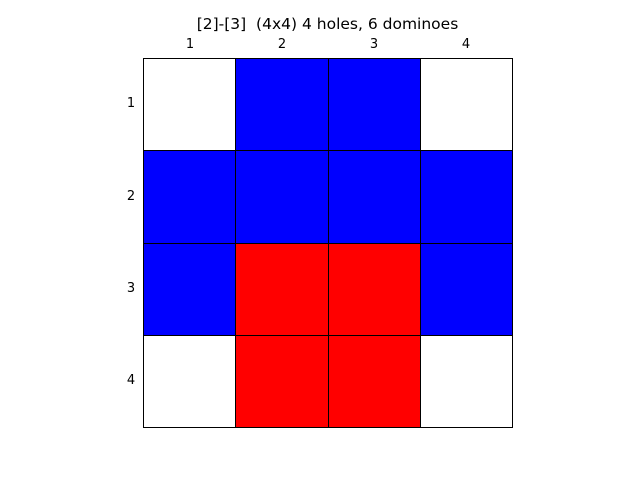 The width and height of the screenshot is (640, 480). I want to click on cell-r3-c1-blue, so click(190, 289).